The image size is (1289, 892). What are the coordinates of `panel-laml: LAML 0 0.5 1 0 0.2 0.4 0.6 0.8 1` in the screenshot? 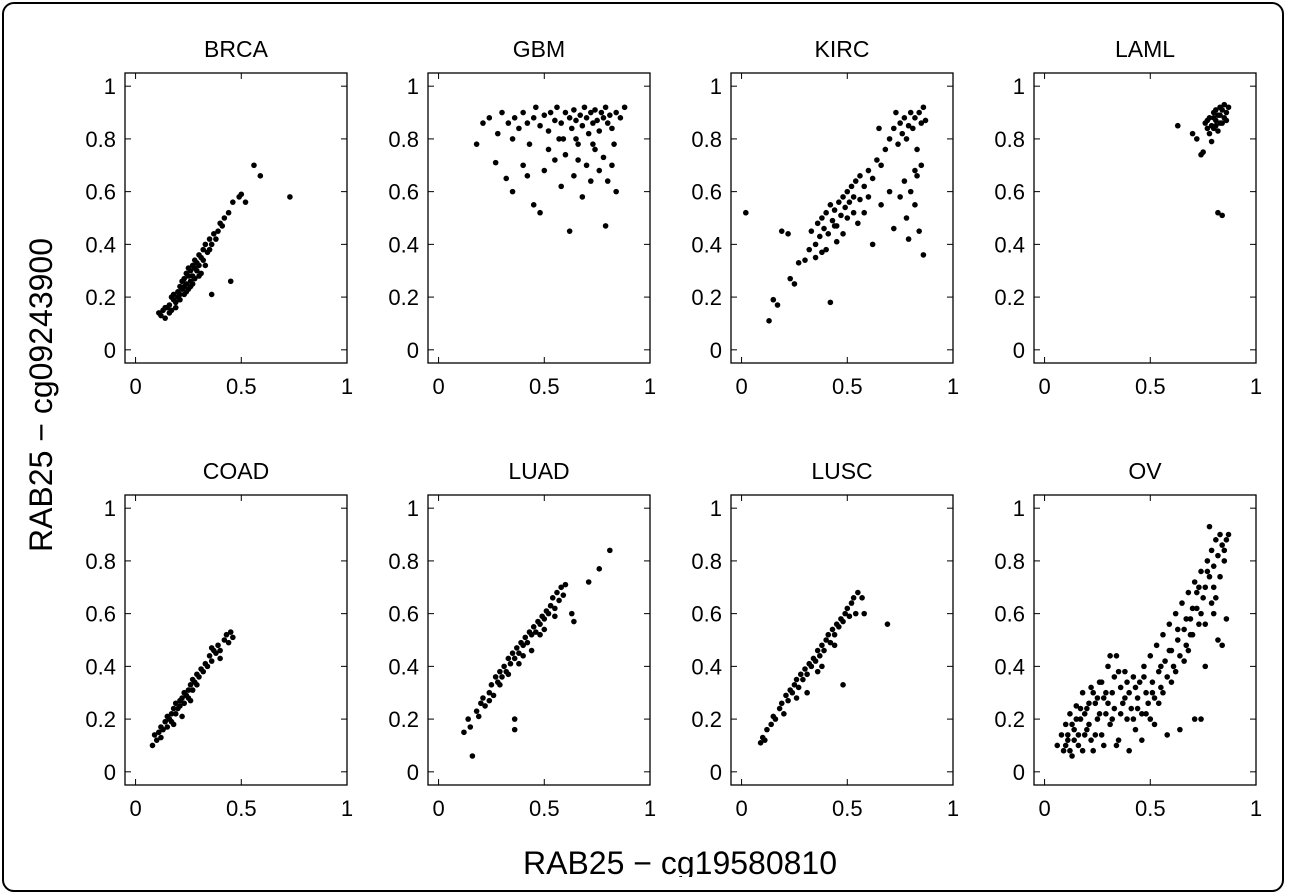 It's located at (1128, 217).